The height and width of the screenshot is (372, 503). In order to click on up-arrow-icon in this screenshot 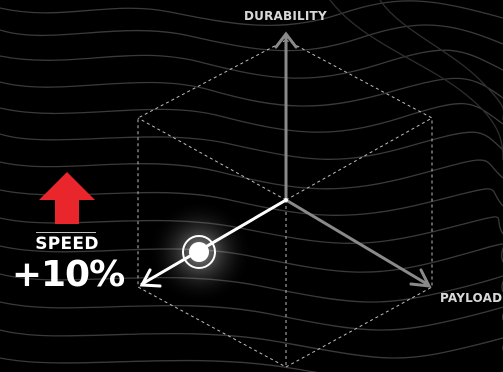, I will do `click(67, 198)`.